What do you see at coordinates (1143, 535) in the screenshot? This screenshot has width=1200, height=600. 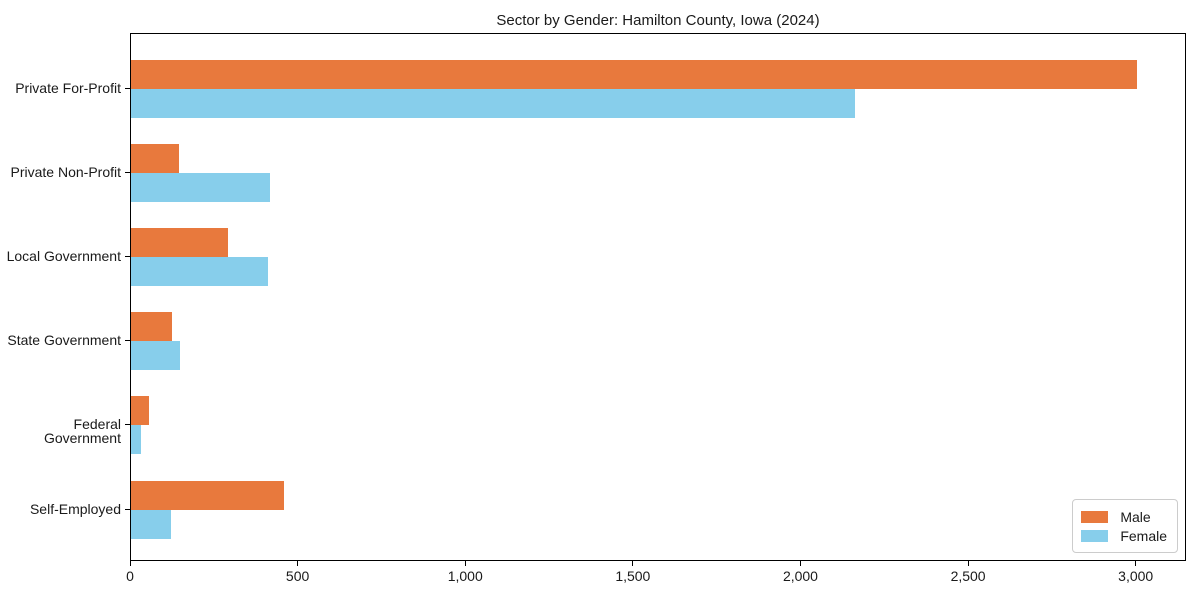 I see `legend-label: Female` at bounding box center [1143, 535].